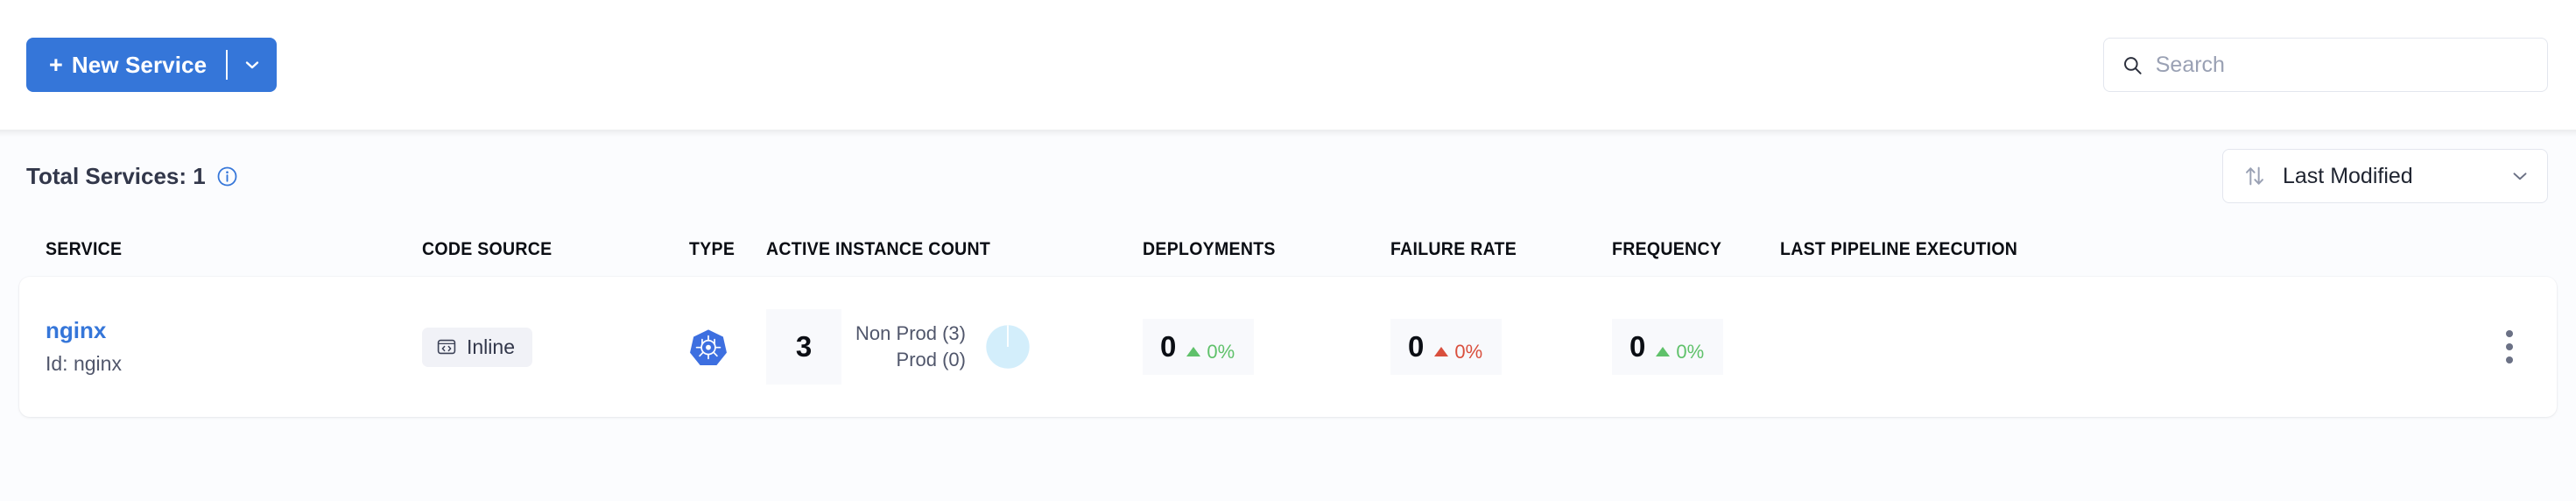  I want to click on deployments-value: 0, so click(1168, 346).